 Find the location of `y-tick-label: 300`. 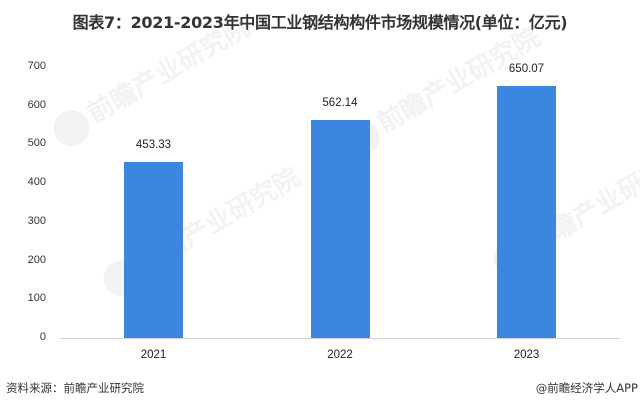

y-tick-label: 300 is located at coordinates (36, 220).